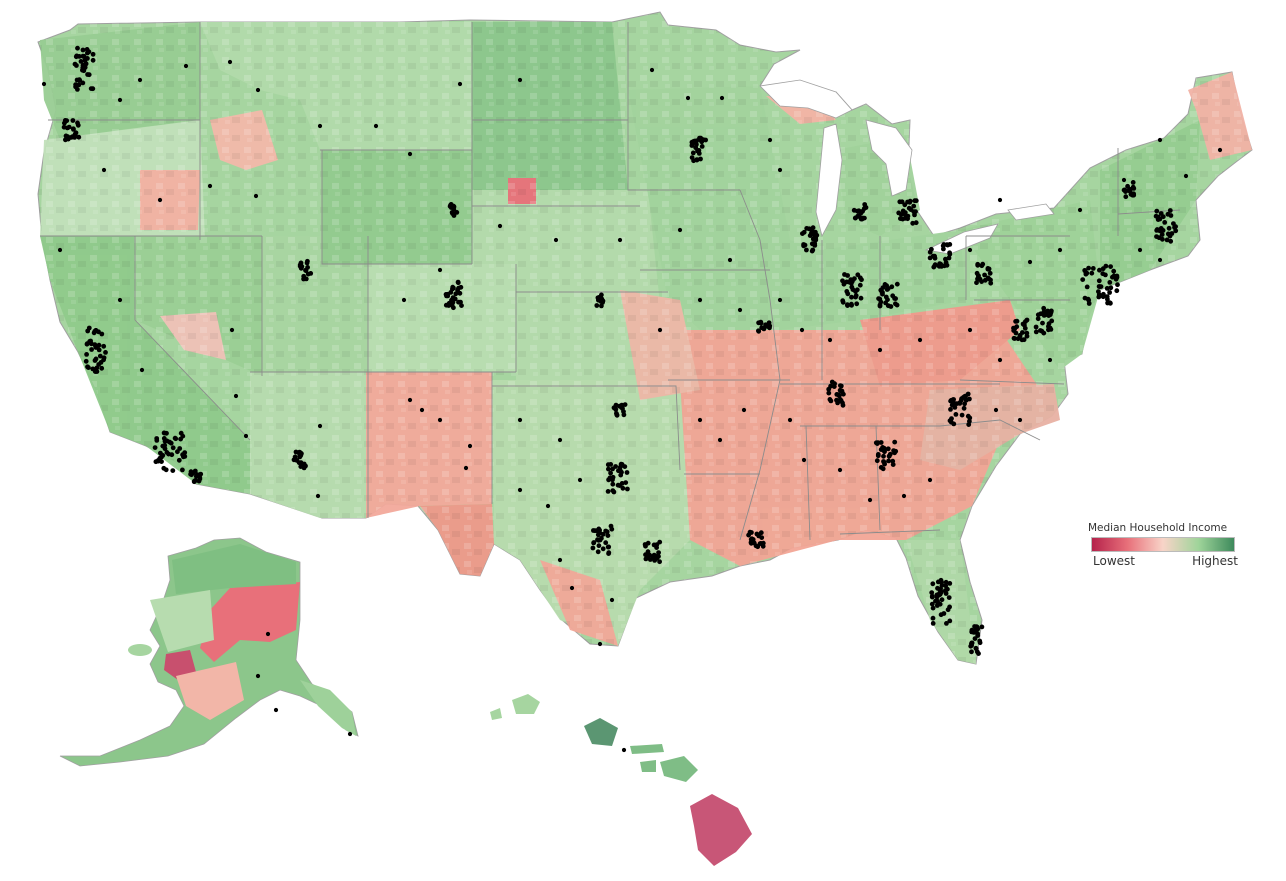 This screenshot has height=881, width=1286. What do you see at coordinates (180, 665) in the screenshot?
I see `alaska-west-maroon` at bounding box center [180, 665].